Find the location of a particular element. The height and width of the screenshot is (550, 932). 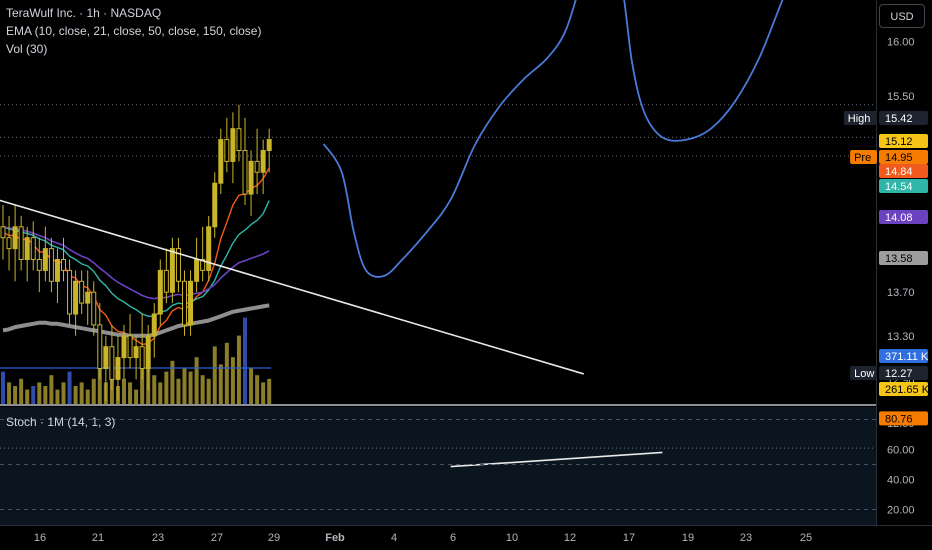

price-tag-value: 371.11 K is located at coordinates (907, 357).